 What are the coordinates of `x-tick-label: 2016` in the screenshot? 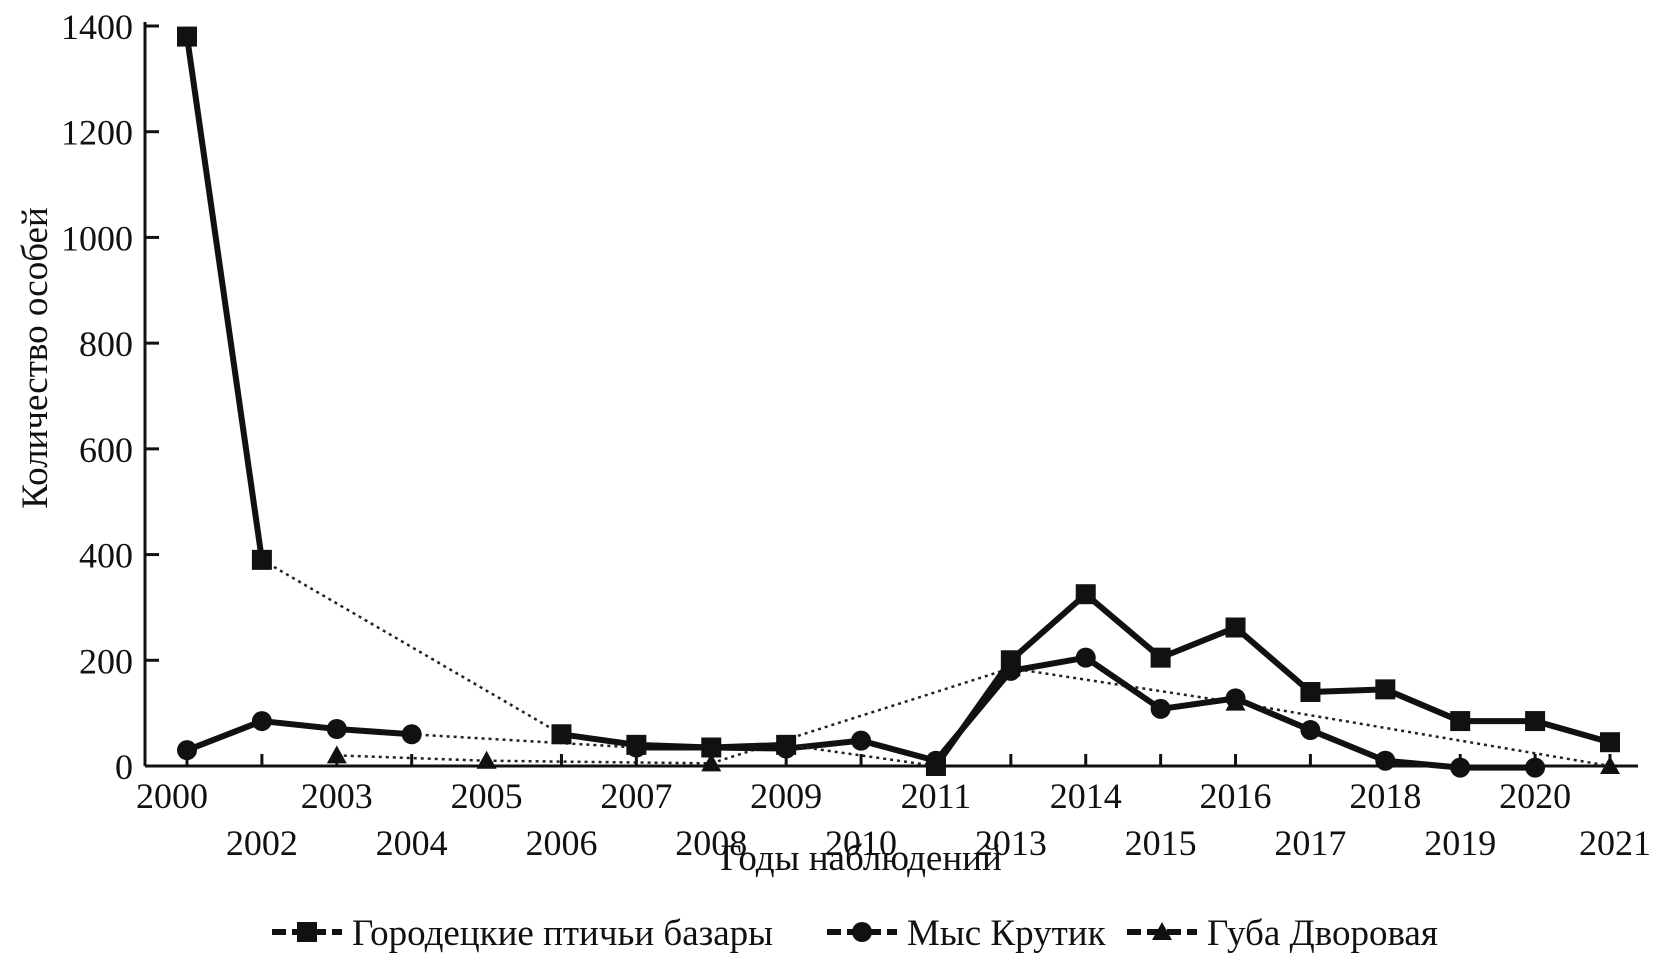 It's located at (1236, 796).